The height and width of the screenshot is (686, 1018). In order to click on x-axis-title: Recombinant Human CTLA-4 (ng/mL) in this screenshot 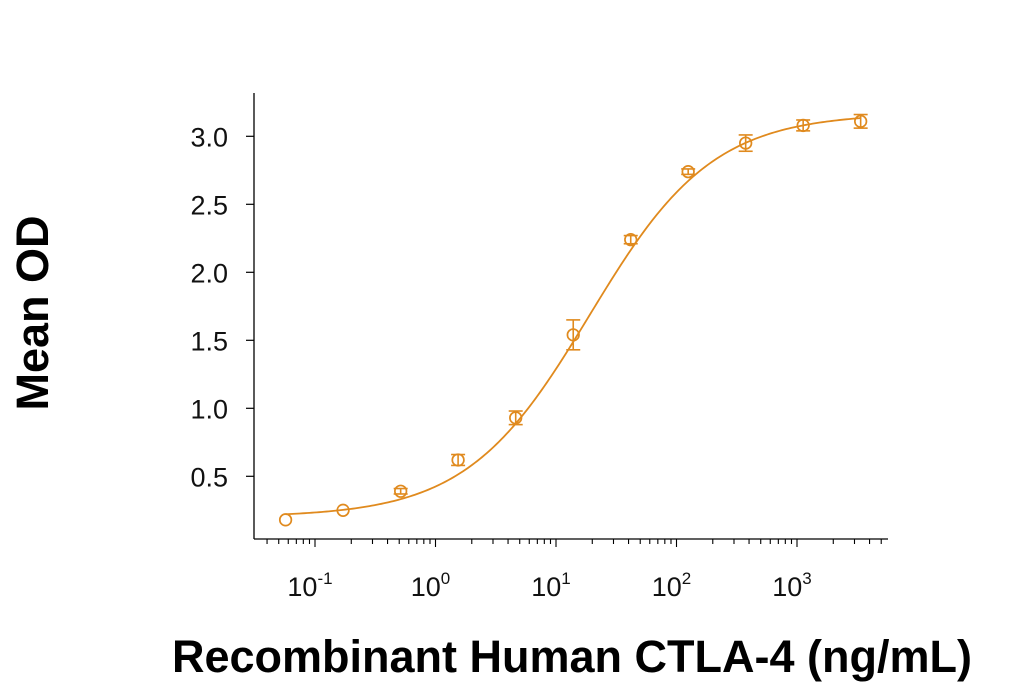, I will do `click(572, 656)`.